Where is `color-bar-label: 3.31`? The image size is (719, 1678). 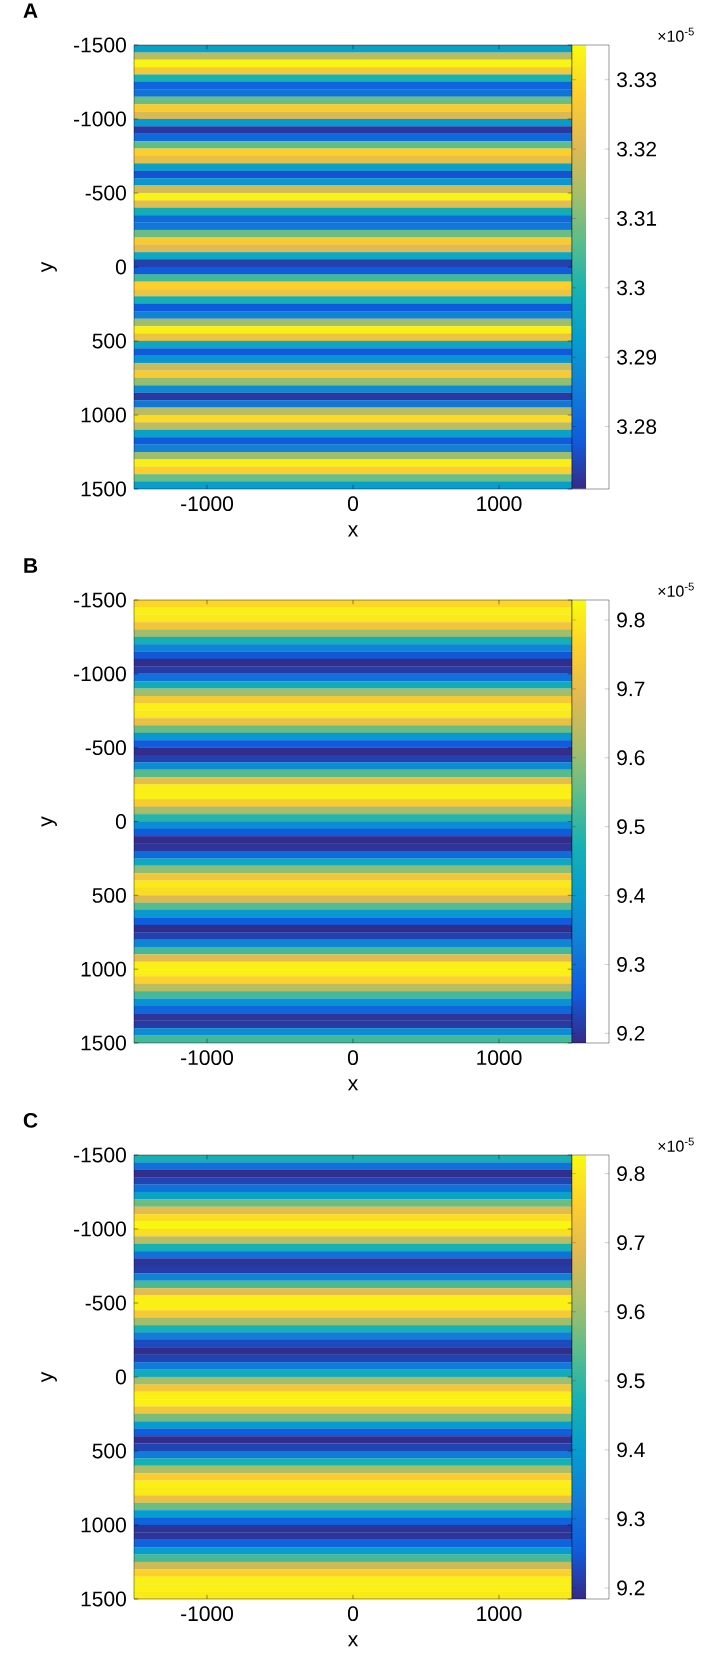 color-bar-label: 3.31 is located at coordinates (636, 218).